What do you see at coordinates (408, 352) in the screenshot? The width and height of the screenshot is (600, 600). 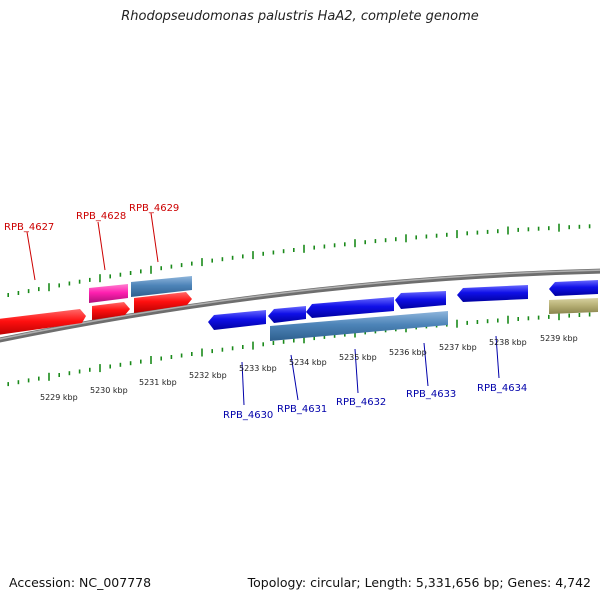 I see `scale-label-5236: 5236 kbp` at bounding box center [408, 352].